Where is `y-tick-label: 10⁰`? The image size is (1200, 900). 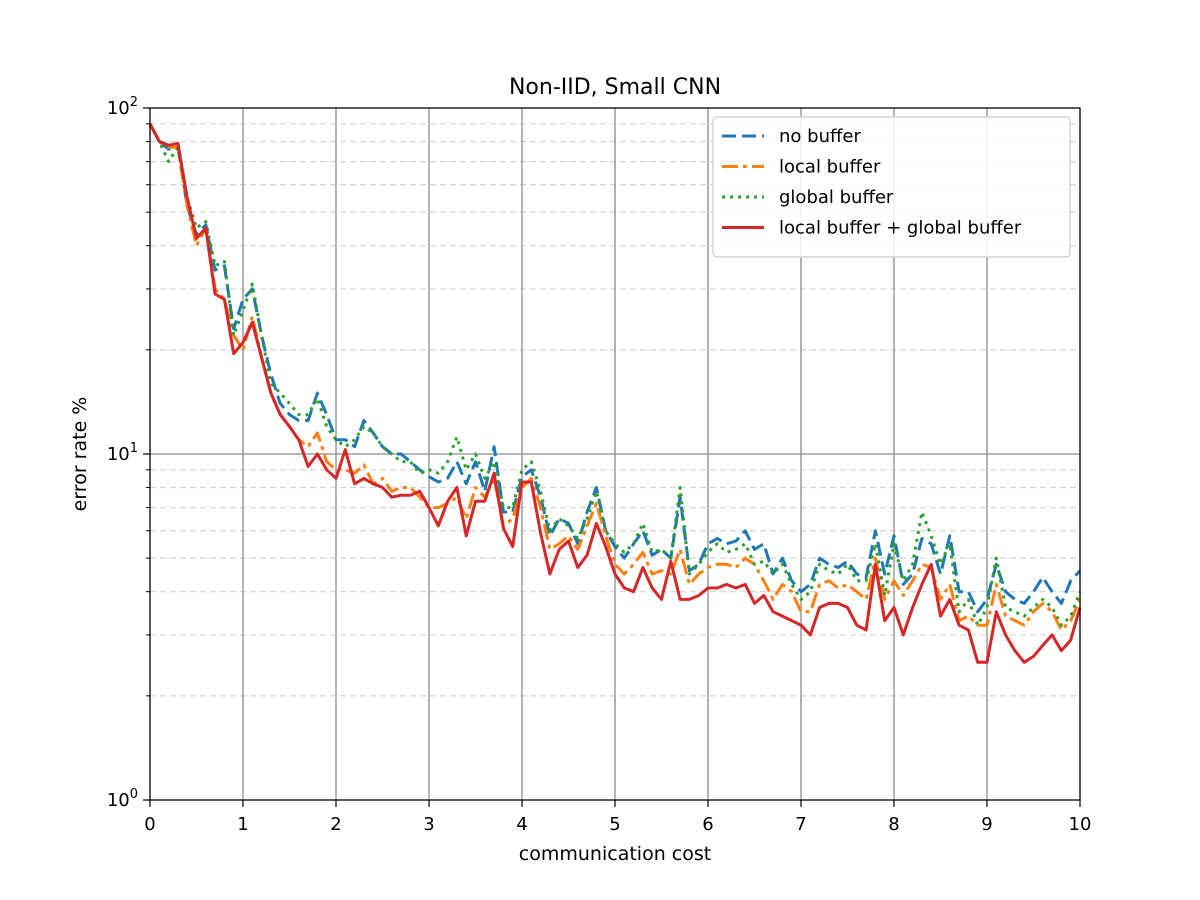
y-tick-label: 10⁰ is located at coordinates (122, 799).